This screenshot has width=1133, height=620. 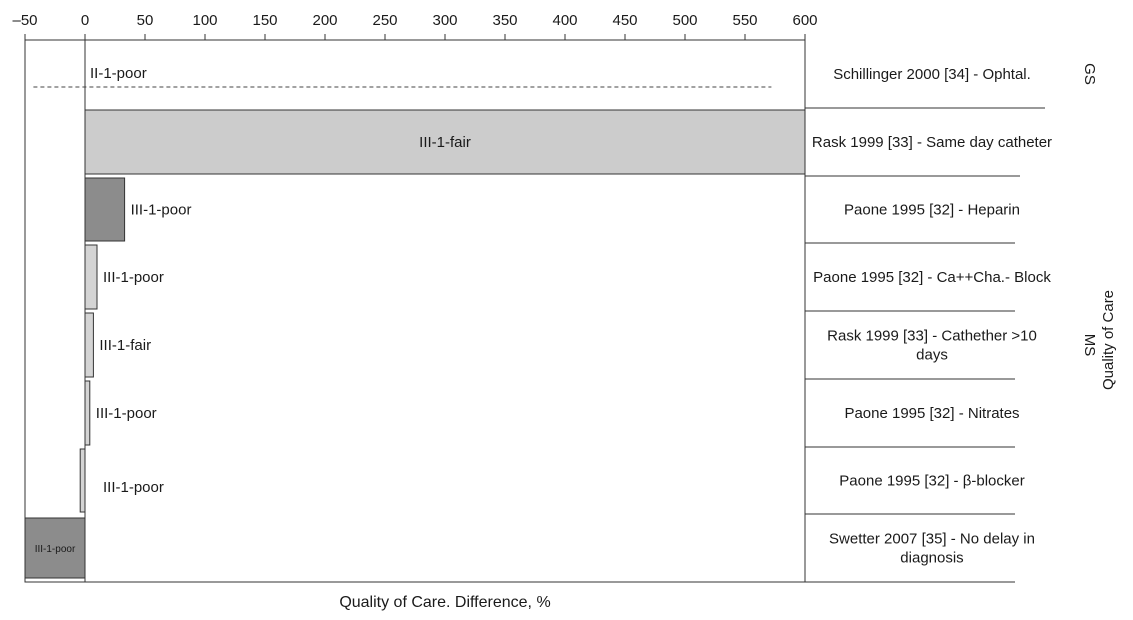 What do you see at coordinates (444, 20) in the screenshot?
I see `x-tick-label: 300` at bounding box center [444, 20].